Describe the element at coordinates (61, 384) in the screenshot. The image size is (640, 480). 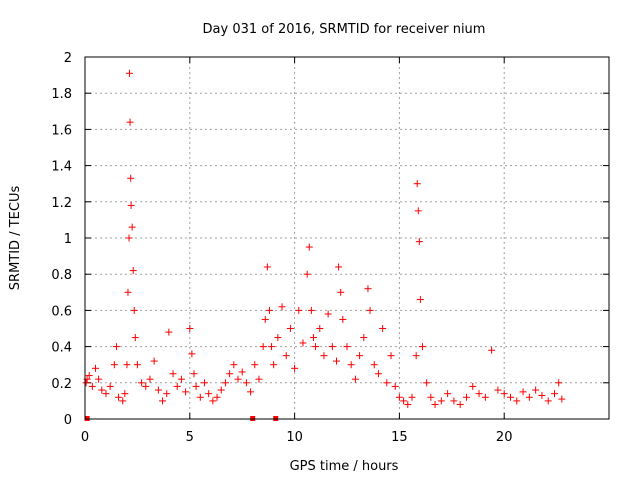
I see `y-tick-label: 0.2` at that location.